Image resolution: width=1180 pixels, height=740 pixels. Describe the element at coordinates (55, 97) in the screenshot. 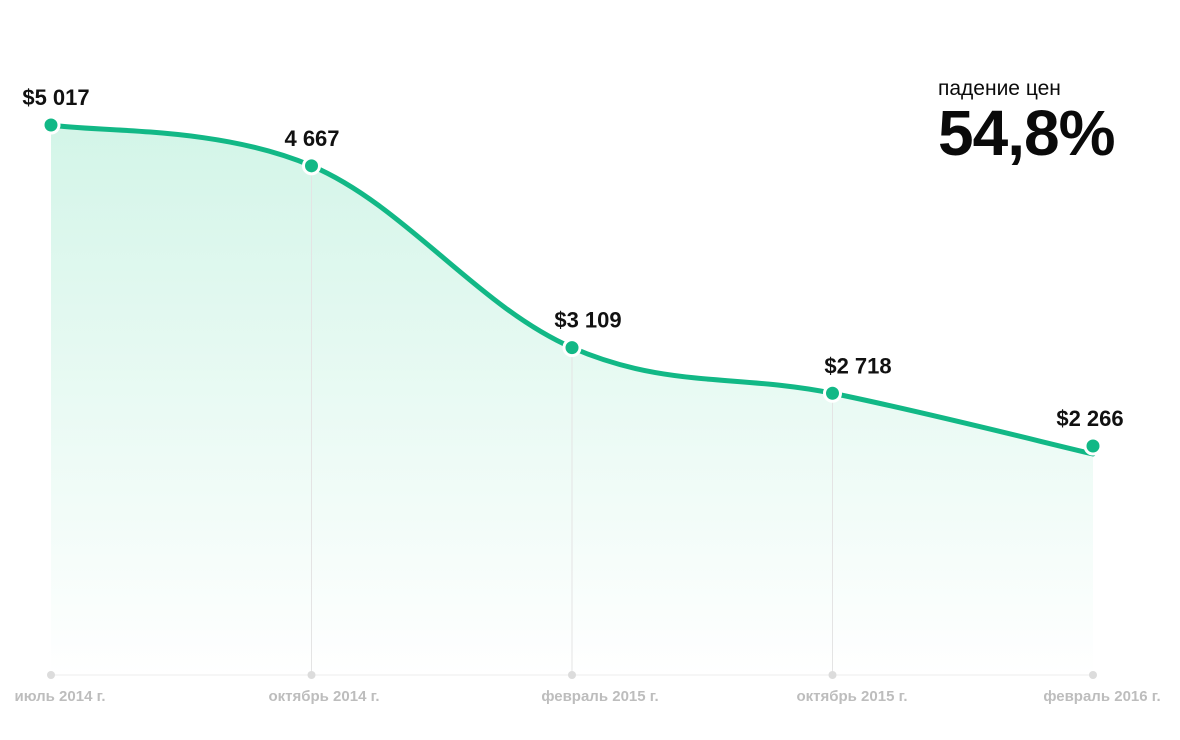

I see `data-label: $5 017` at that location.